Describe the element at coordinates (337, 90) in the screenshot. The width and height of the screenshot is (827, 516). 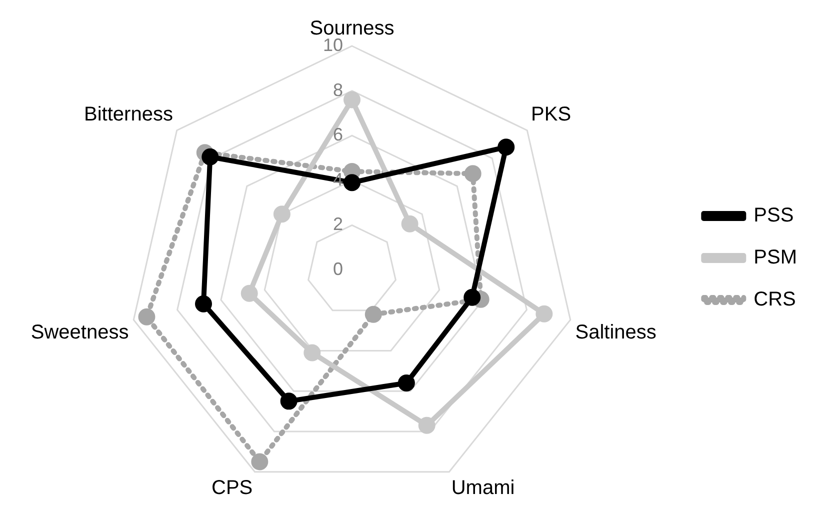
I see `y-tick-label: 8` at that location.